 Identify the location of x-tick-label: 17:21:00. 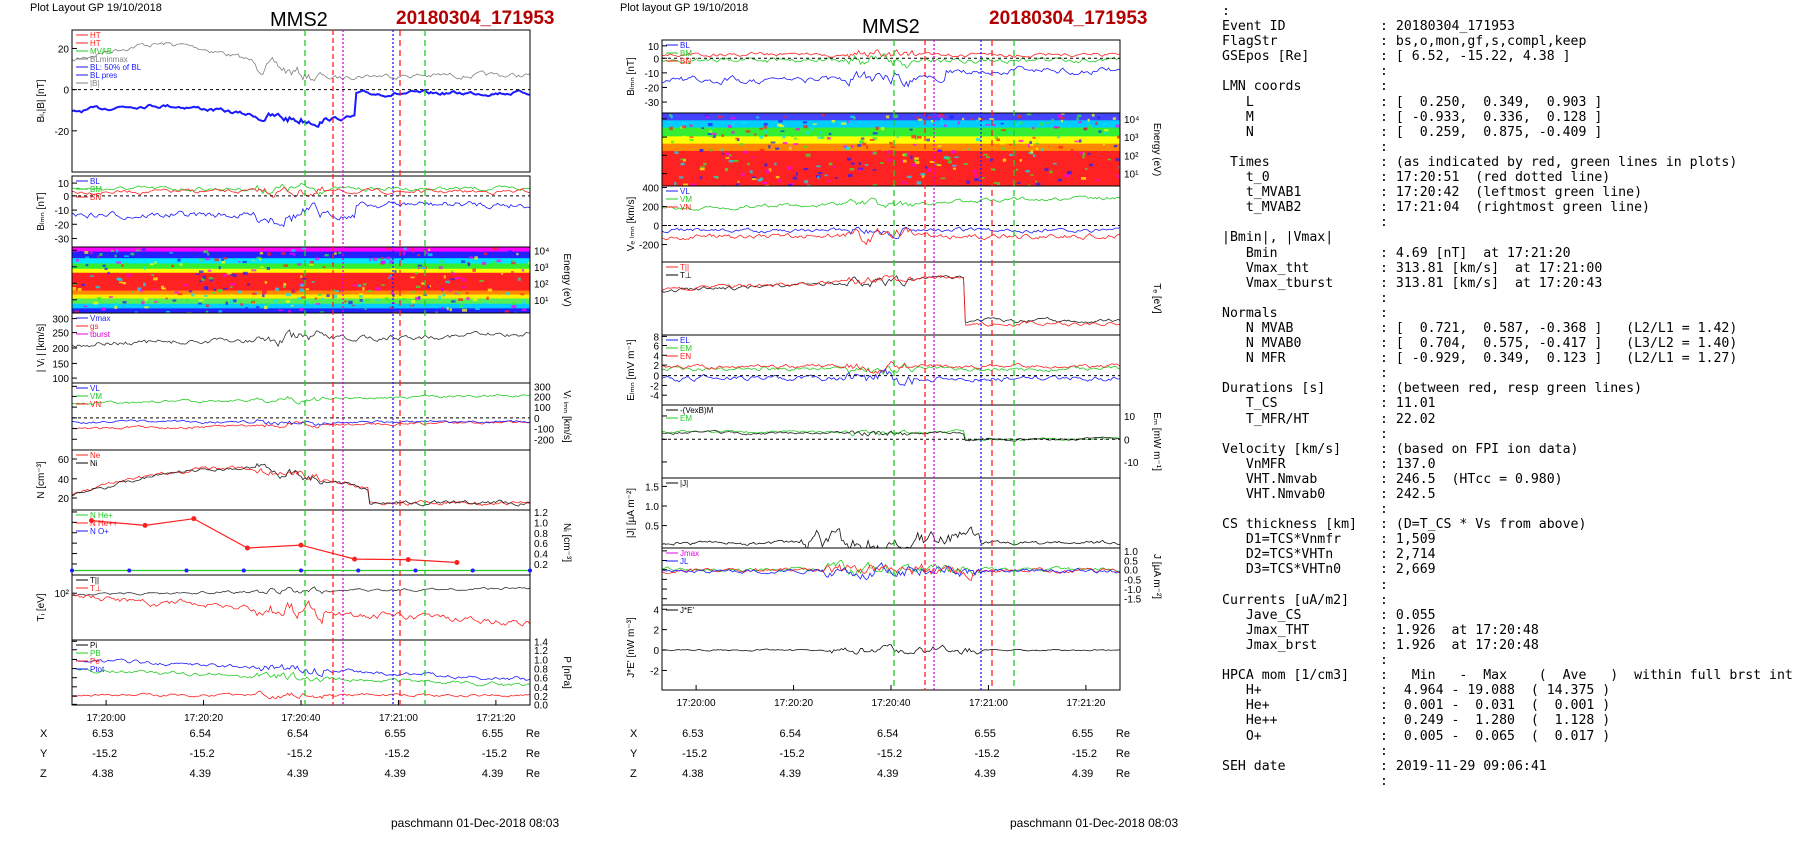
(988, 703).